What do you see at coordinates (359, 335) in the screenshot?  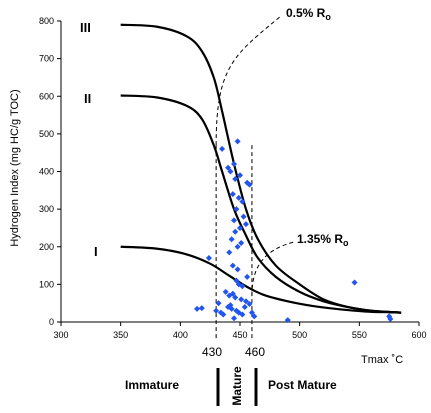 I see `x-tick-label: 550` at bounding box center [359, 335].